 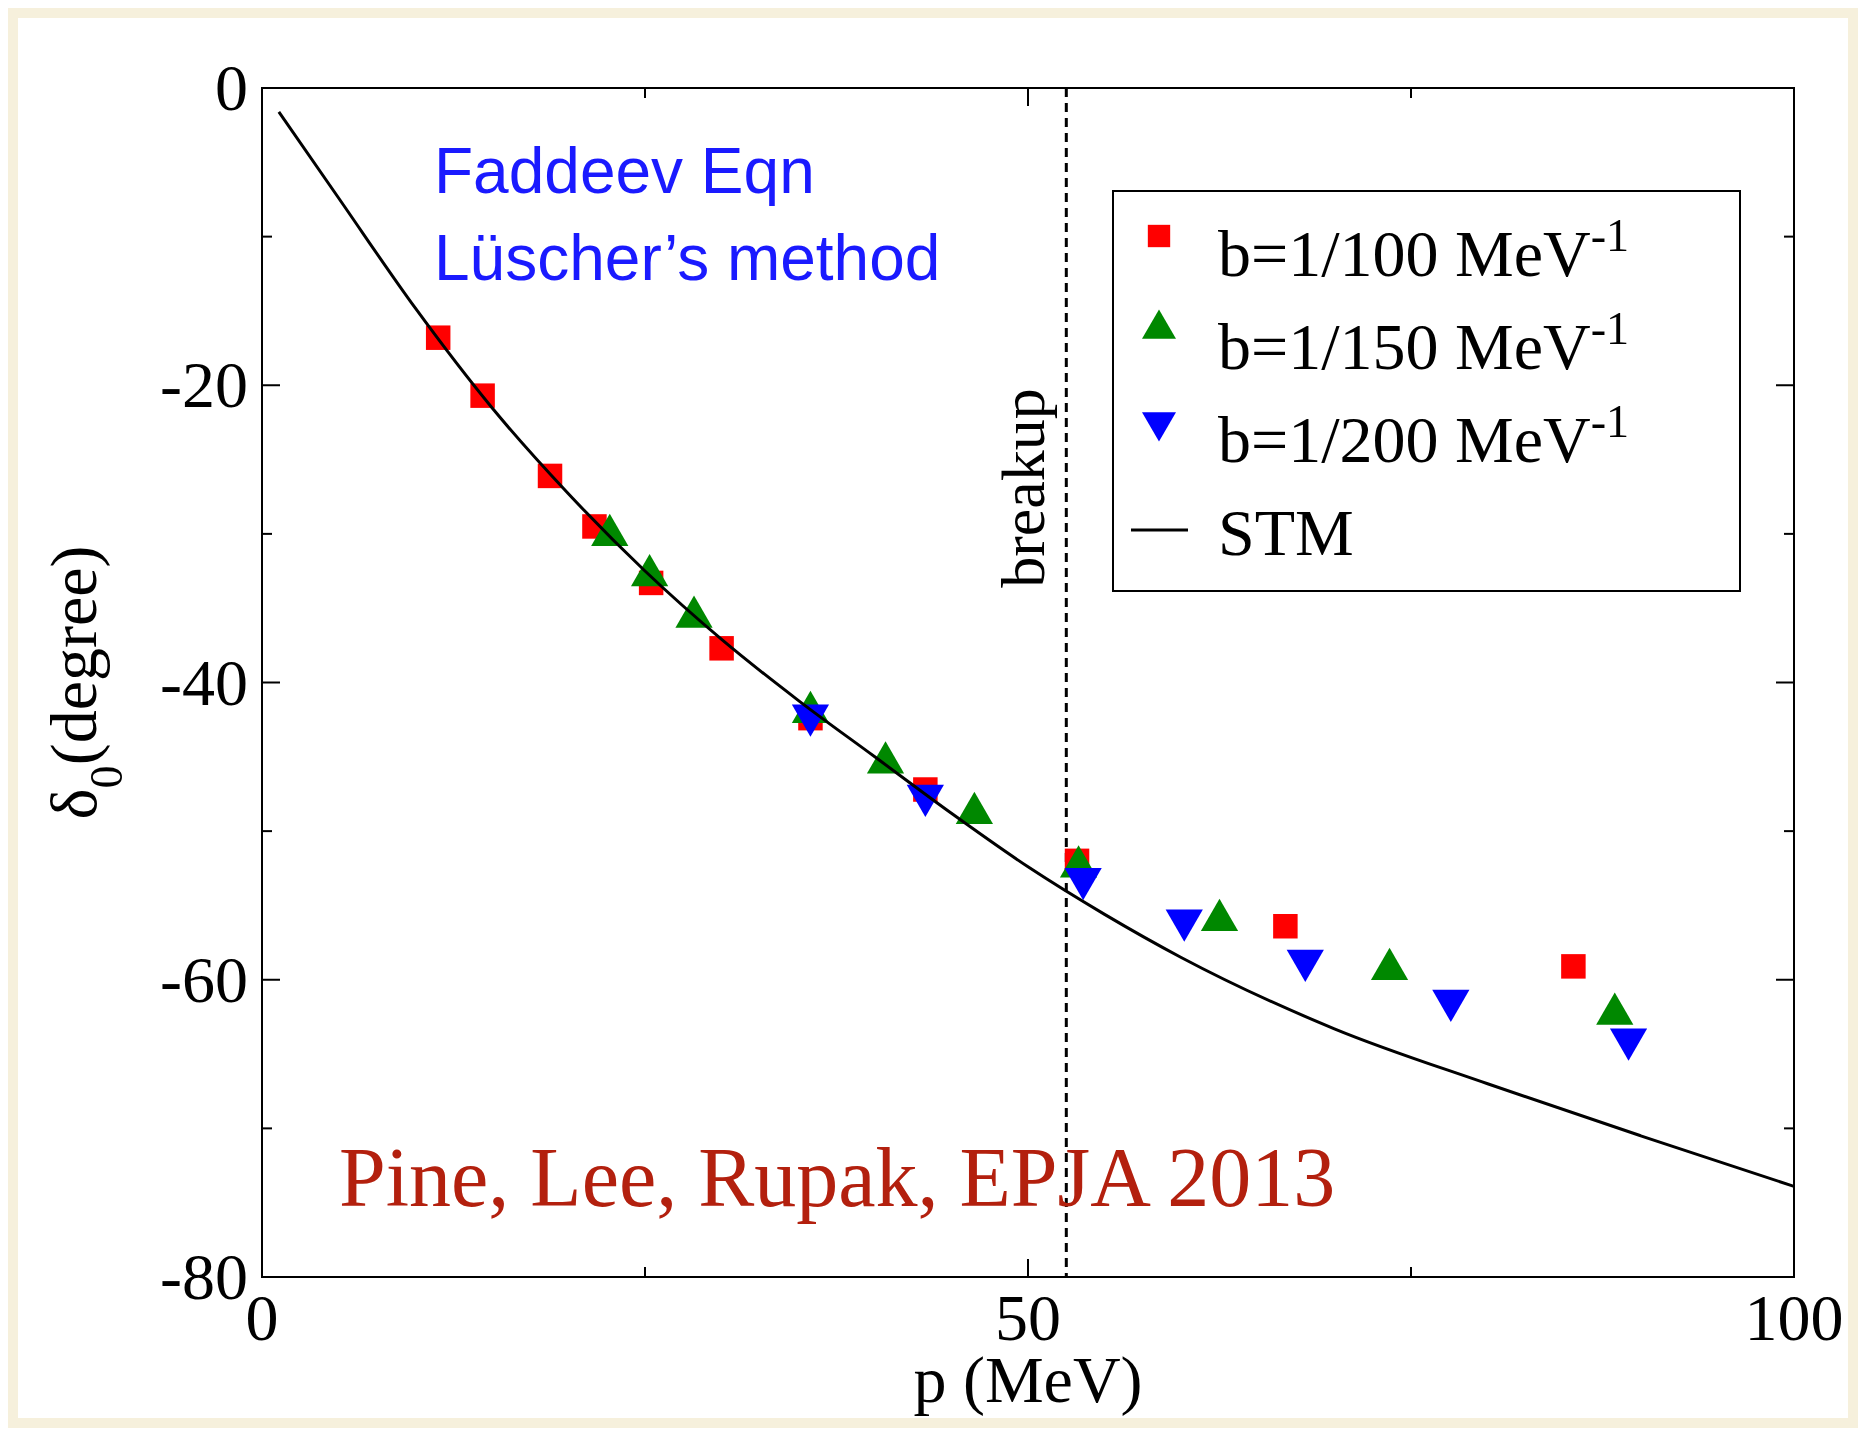 What do you see at coordinates (204, 385) in the screenshot?
I see `y-tick-label: -20` at bounding box center [204, 385].